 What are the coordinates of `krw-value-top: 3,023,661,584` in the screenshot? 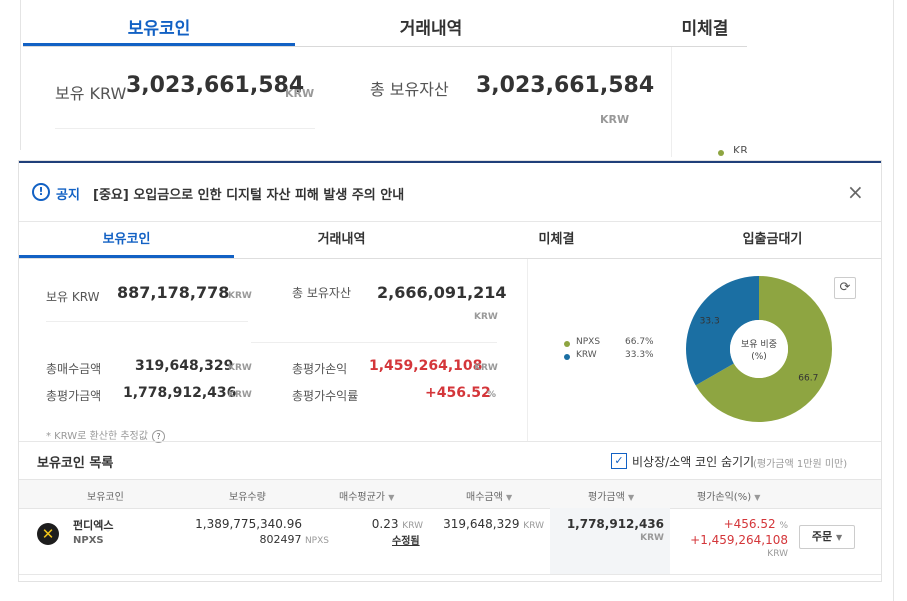 It's located at (215, 85).